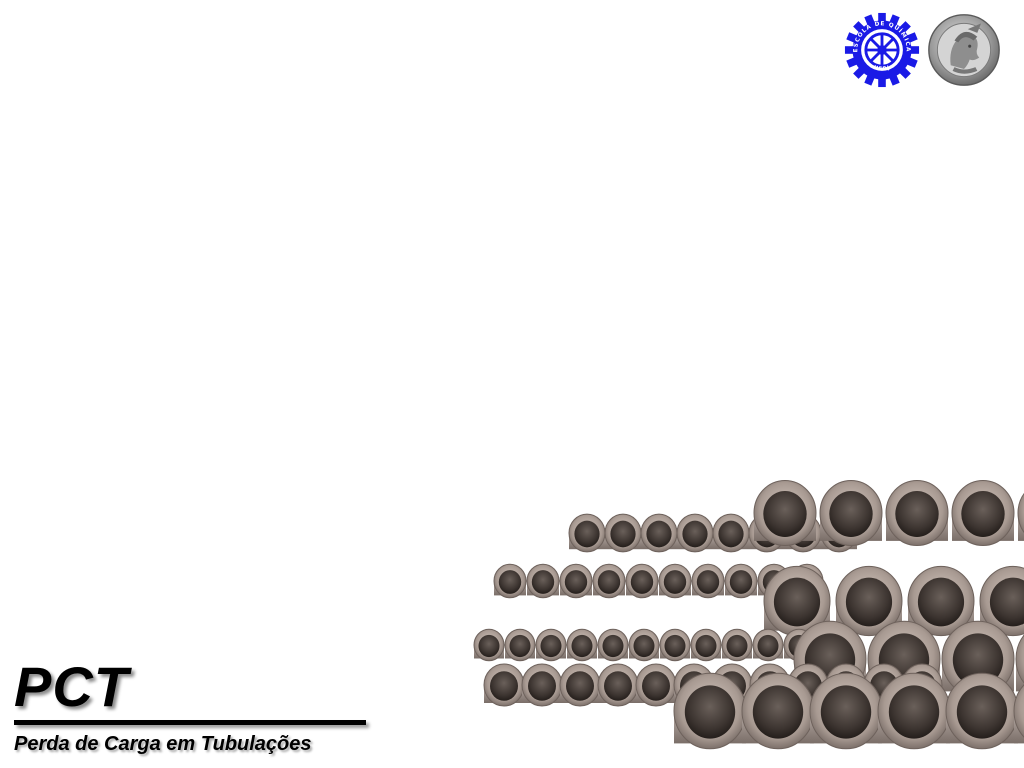  What do you see at coordinates (194, 706) in the screenshot?
I see `slide-title-block: PCT Perda de Carga em Tubulações` at bounding box center [194, 706].